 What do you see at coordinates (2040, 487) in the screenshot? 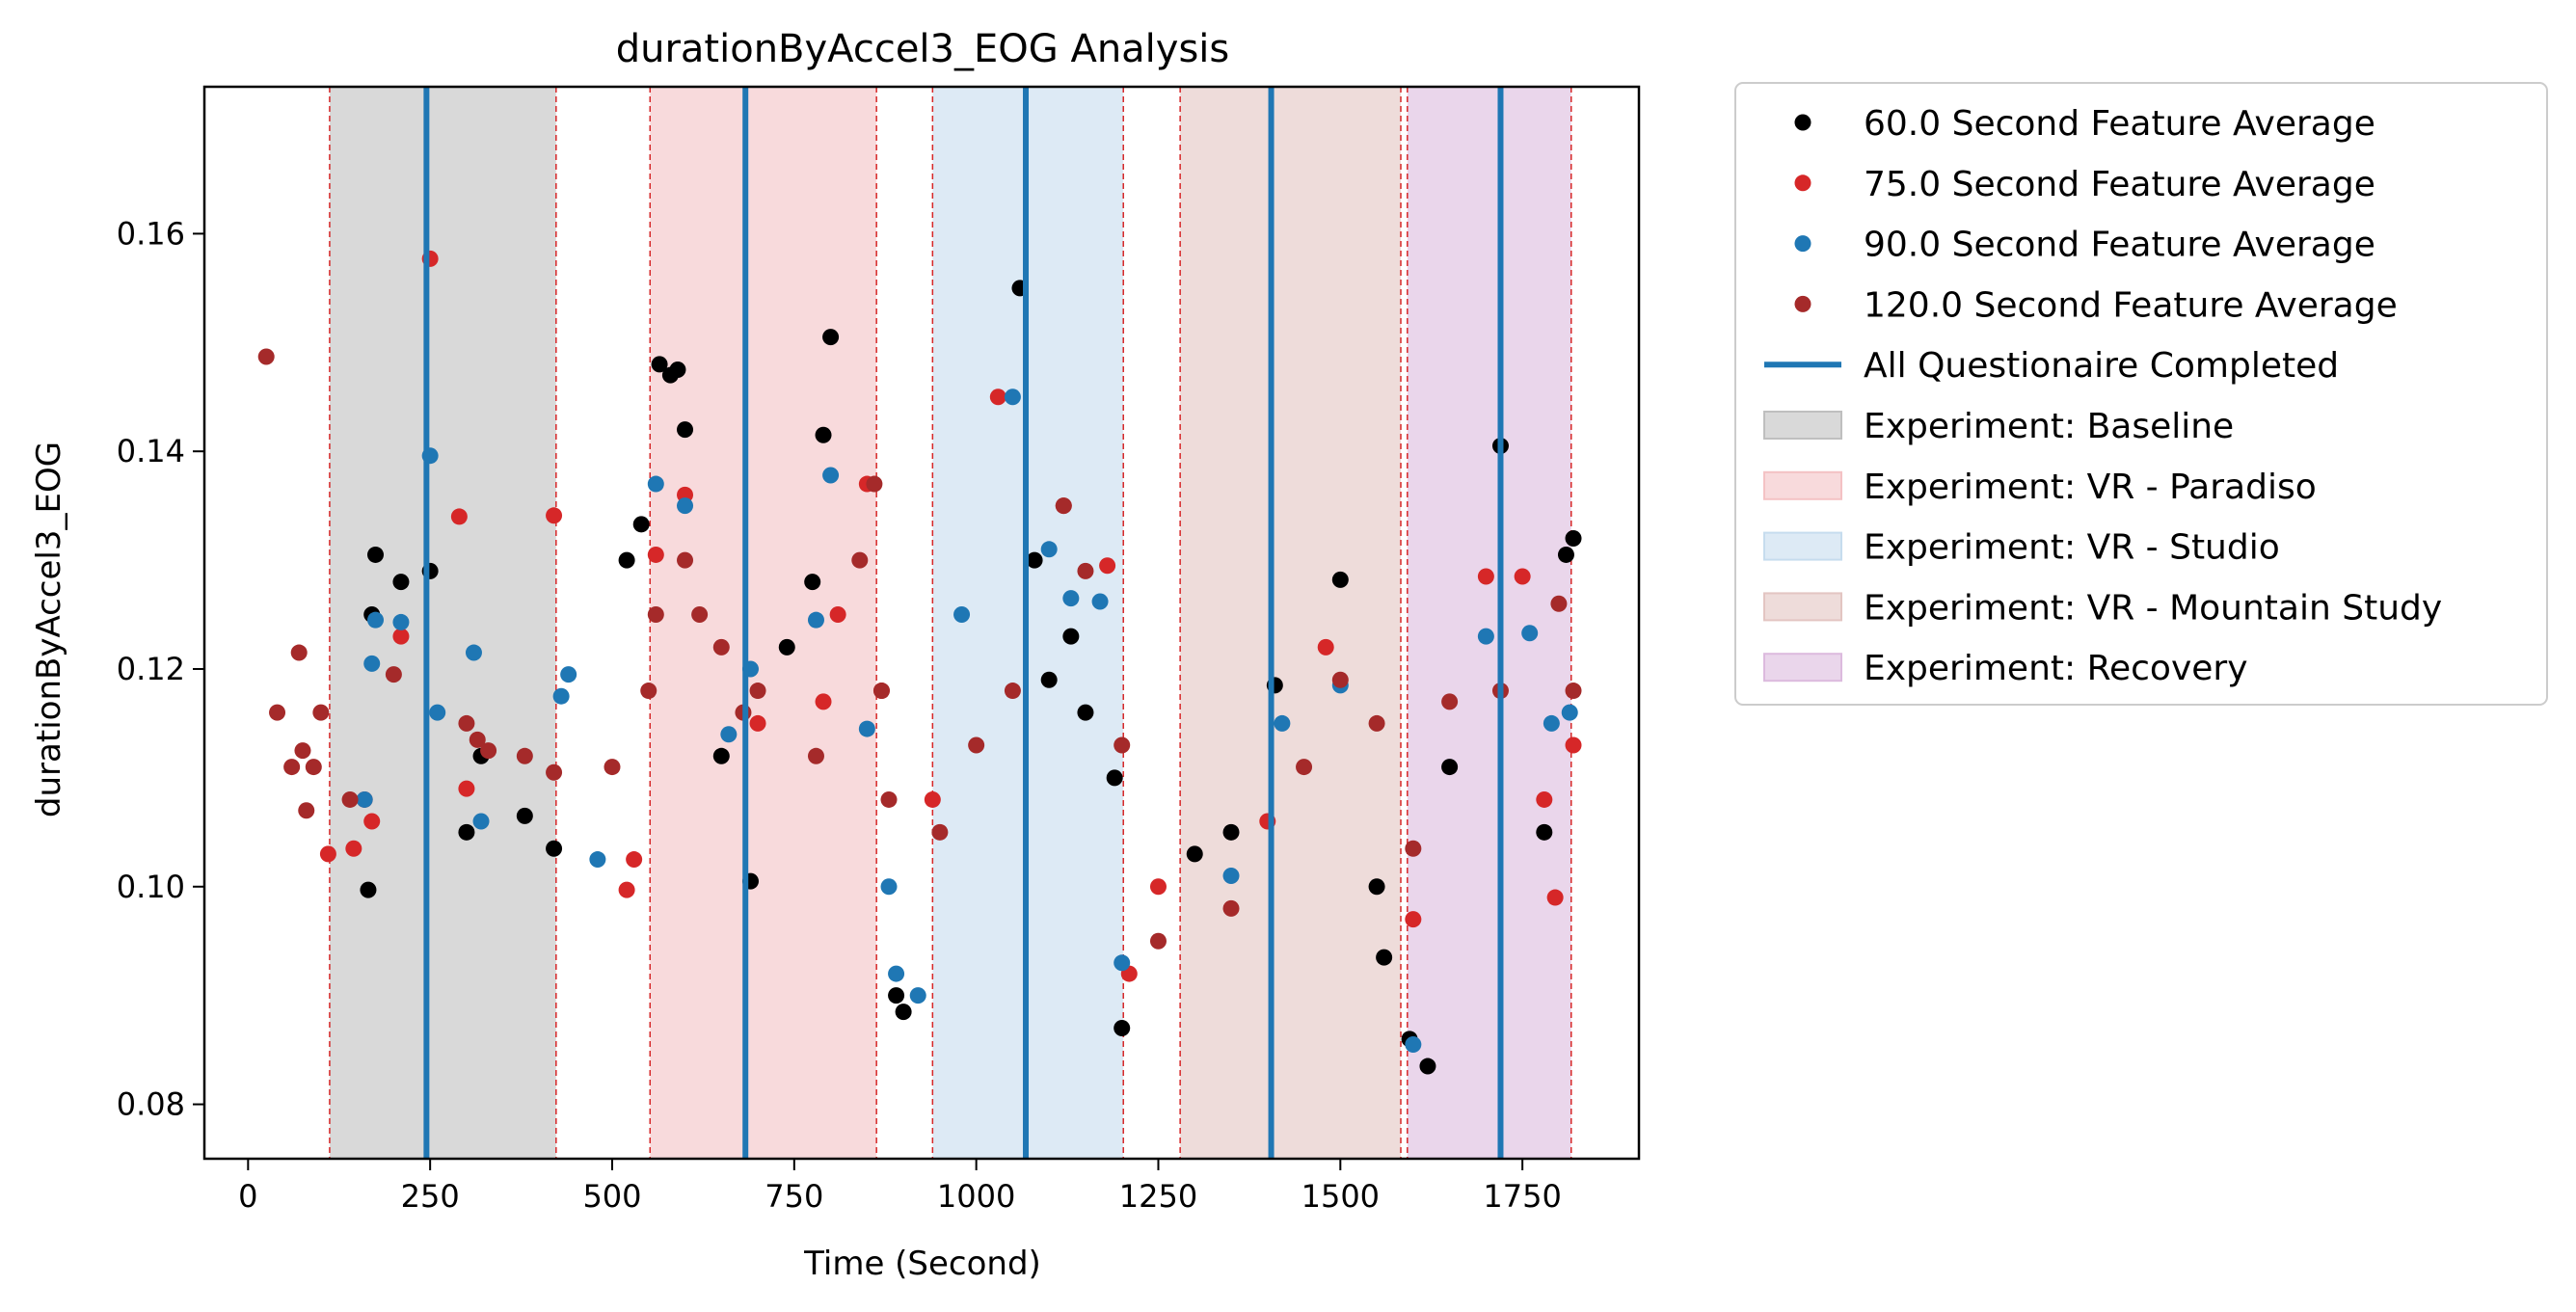
I see `legend-item-6: Experiment: VR - Paradiso` at bounding box center [2040, 487].